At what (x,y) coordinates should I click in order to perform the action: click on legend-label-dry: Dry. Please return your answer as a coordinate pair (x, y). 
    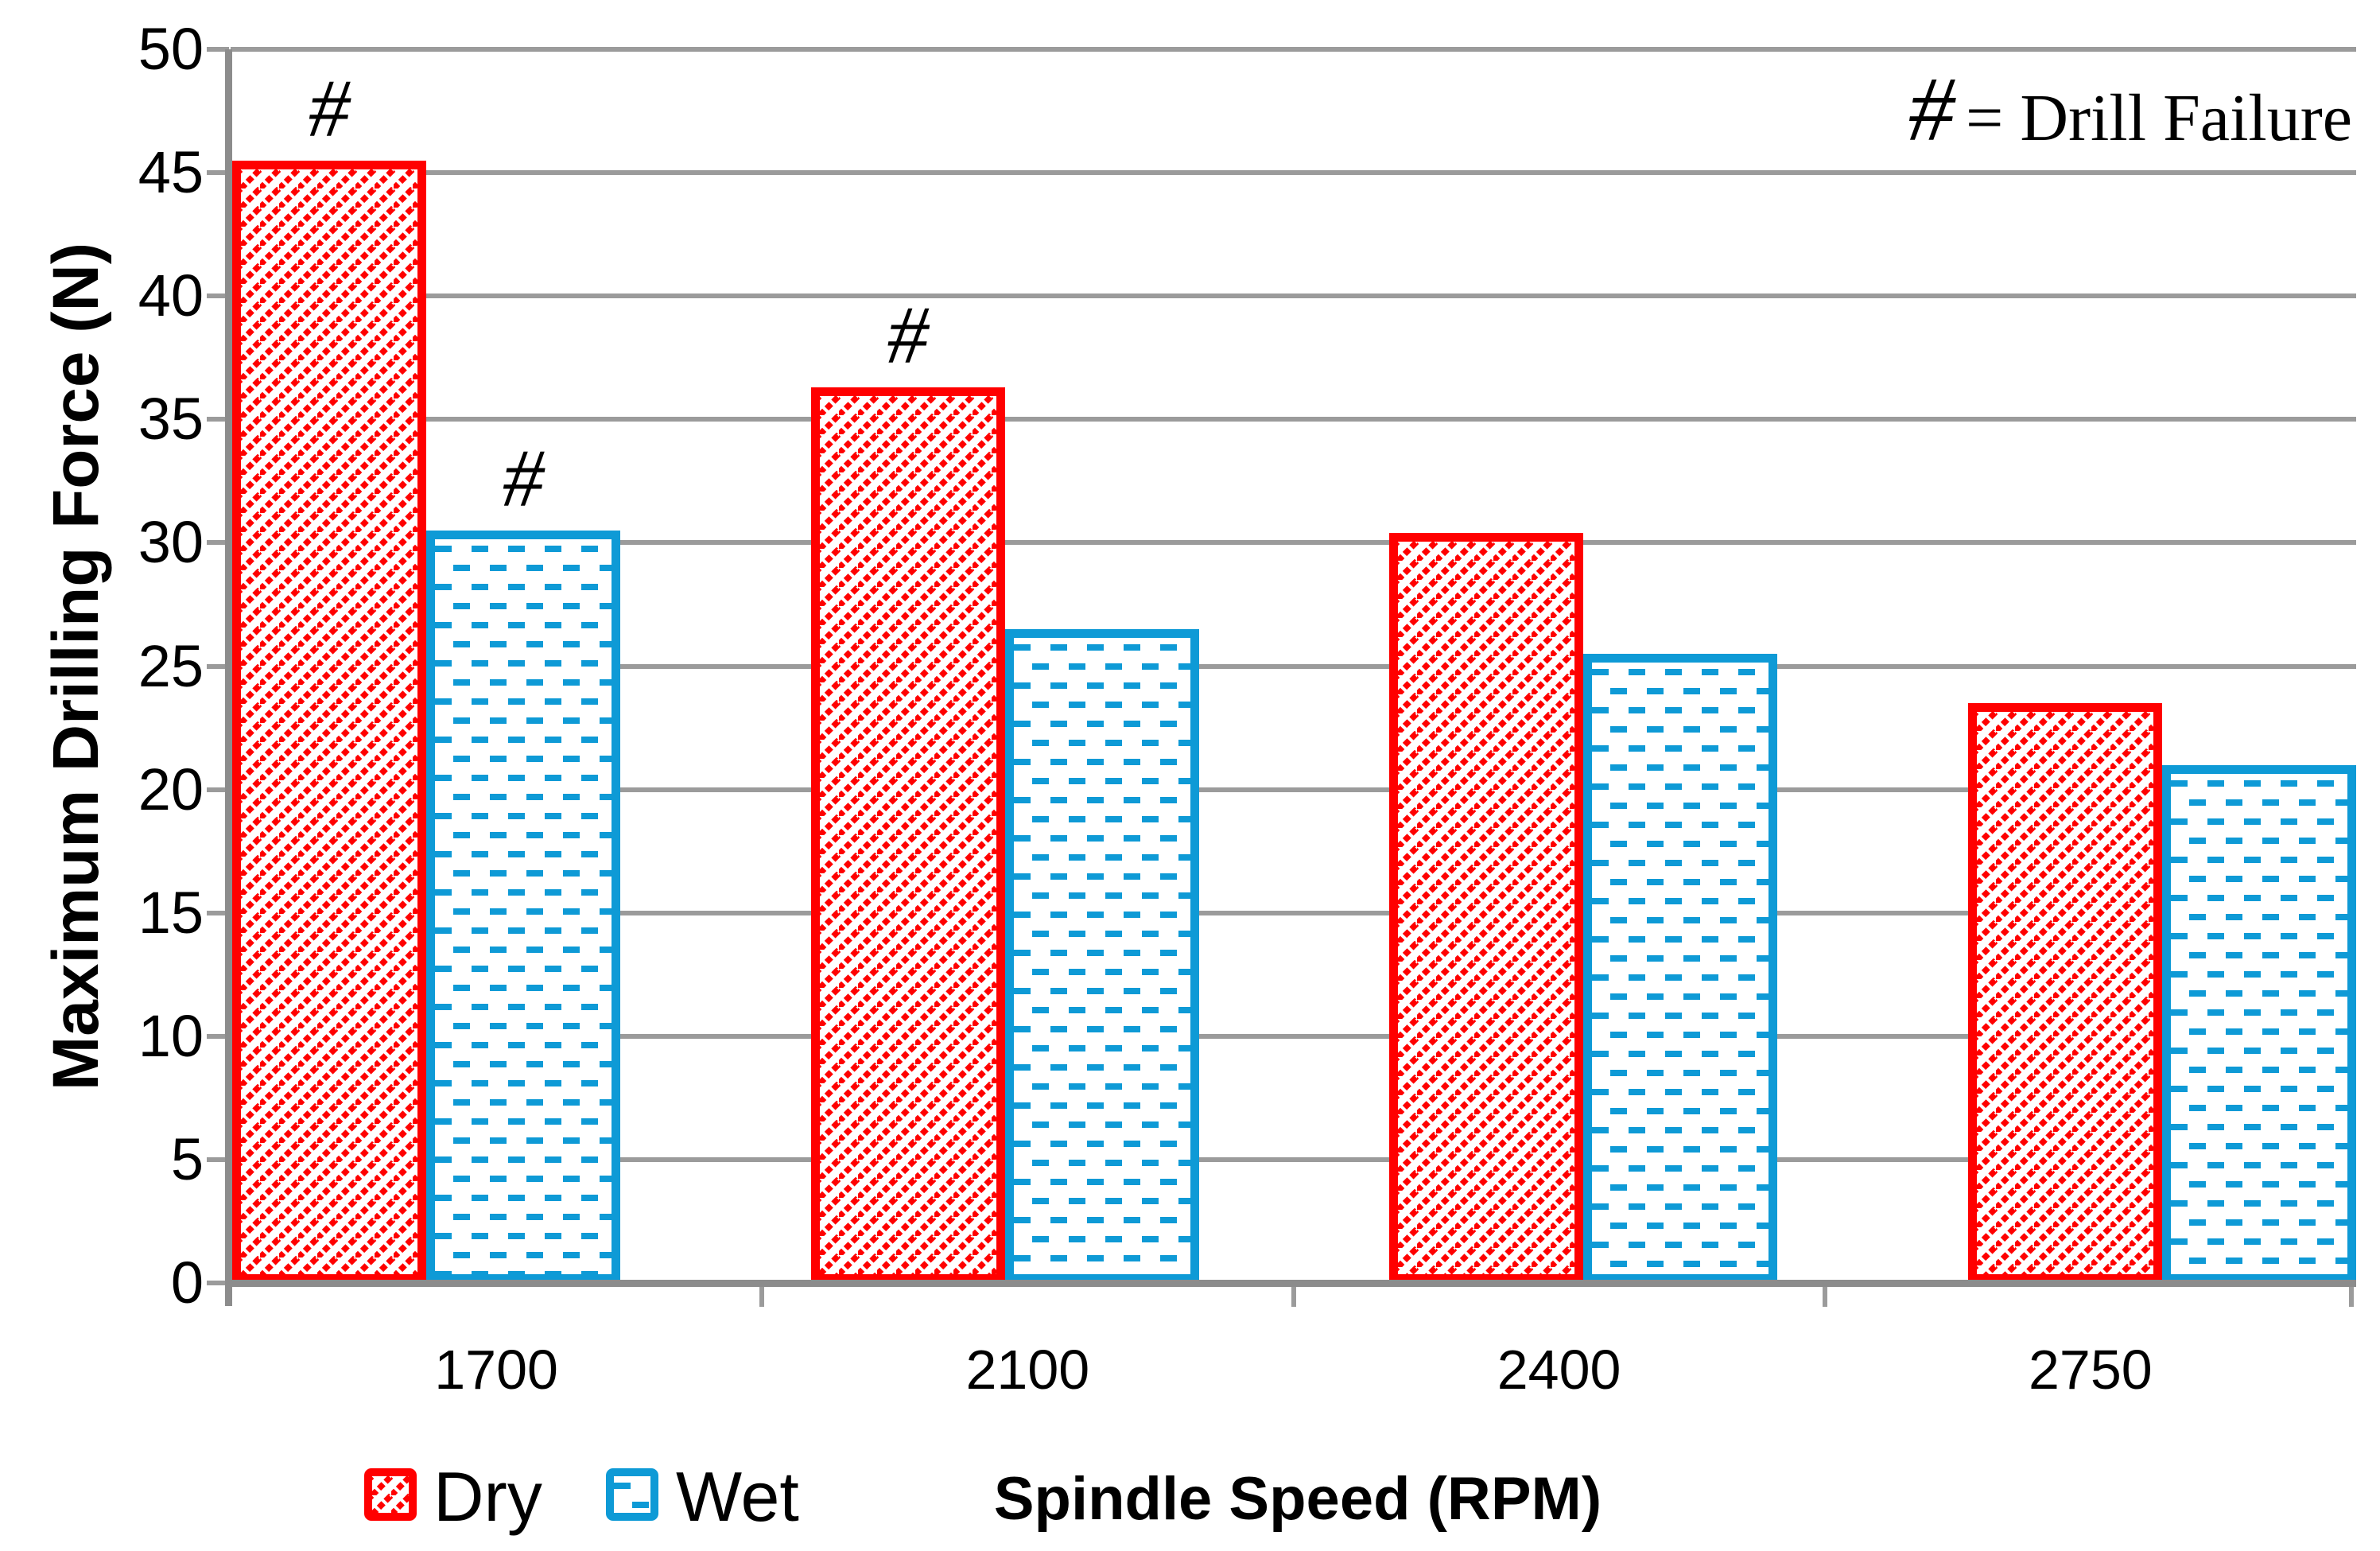
    Looking at the image, I should click on (488, 1496).